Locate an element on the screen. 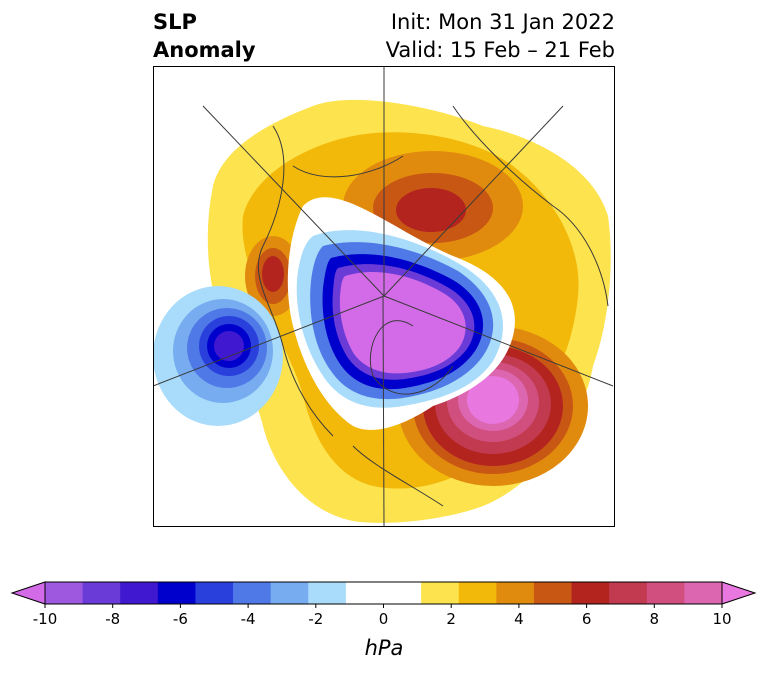  colorbar-tick-label: -10 is located at coordinates (45, 619).